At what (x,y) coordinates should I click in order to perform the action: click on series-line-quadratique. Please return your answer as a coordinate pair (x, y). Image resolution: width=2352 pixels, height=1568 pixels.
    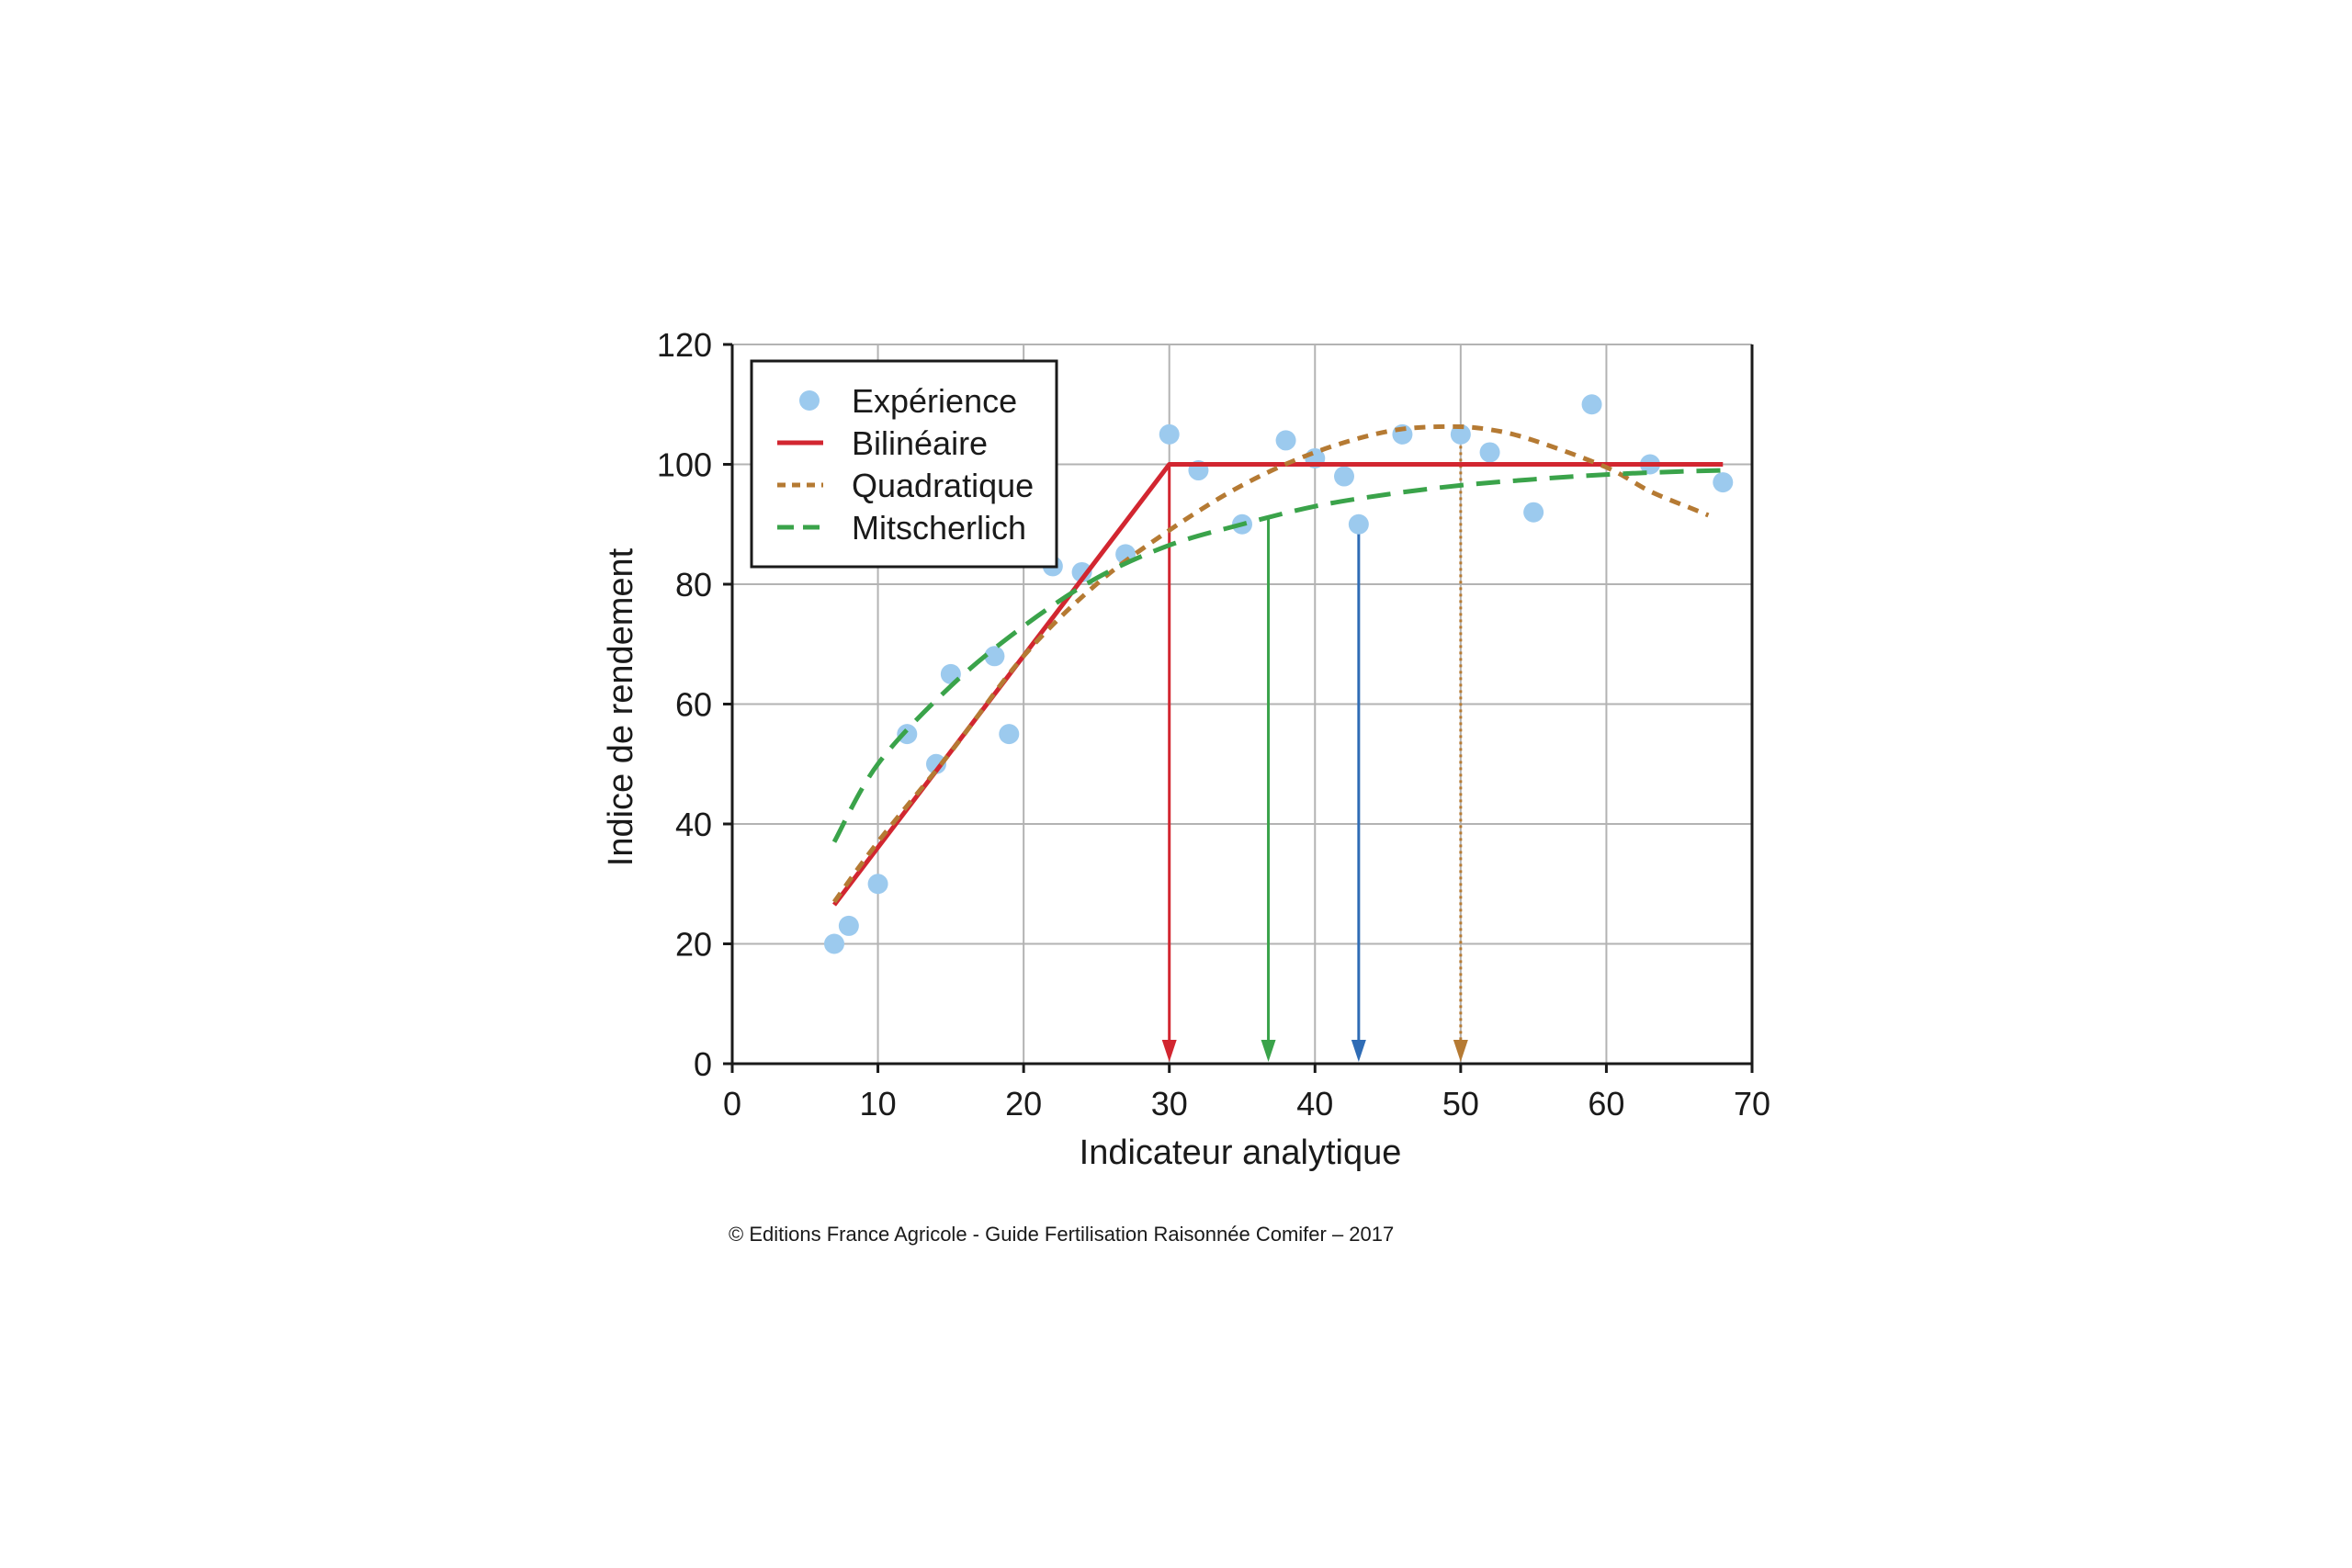
    Looking at the image, I should click on (1270, 663).